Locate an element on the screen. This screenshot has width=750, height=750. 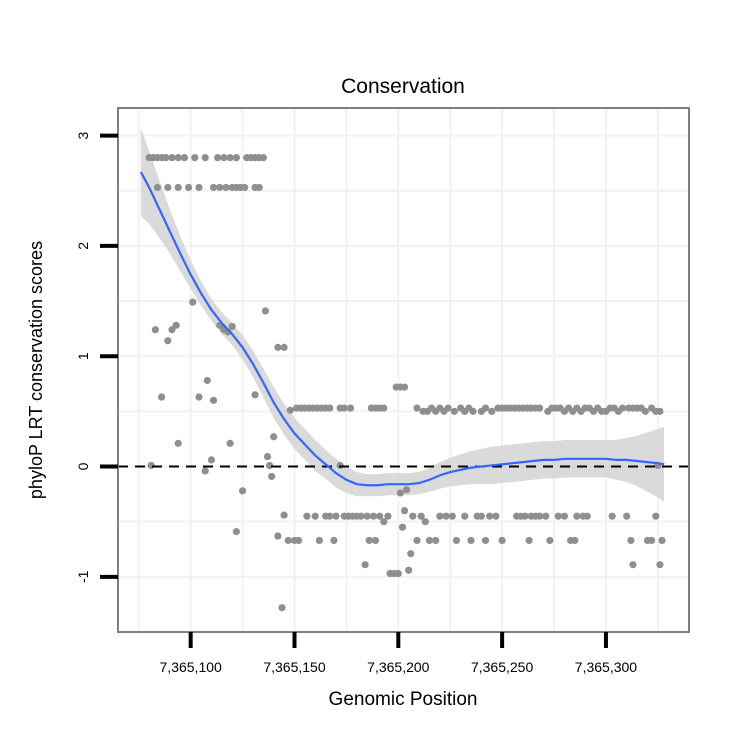
x-axis-label: Genomic Position is located at coordinates (403, 699).